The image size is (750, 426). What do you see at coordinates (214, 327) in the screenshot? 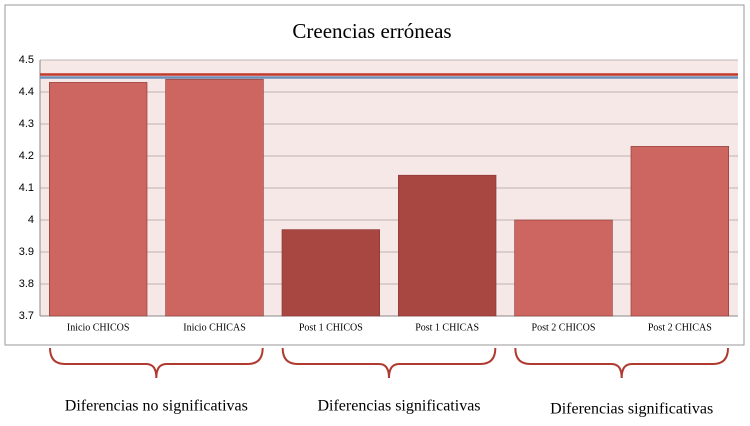
I see `x-tick-label: Inicio CHICAS` at bounding box center [214, 327].